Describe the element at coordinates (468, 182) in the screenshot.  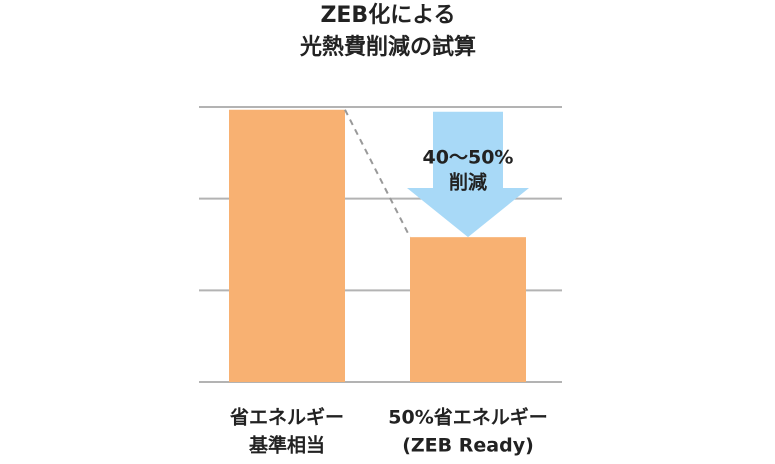
I see `annotation: 削減` at that location.